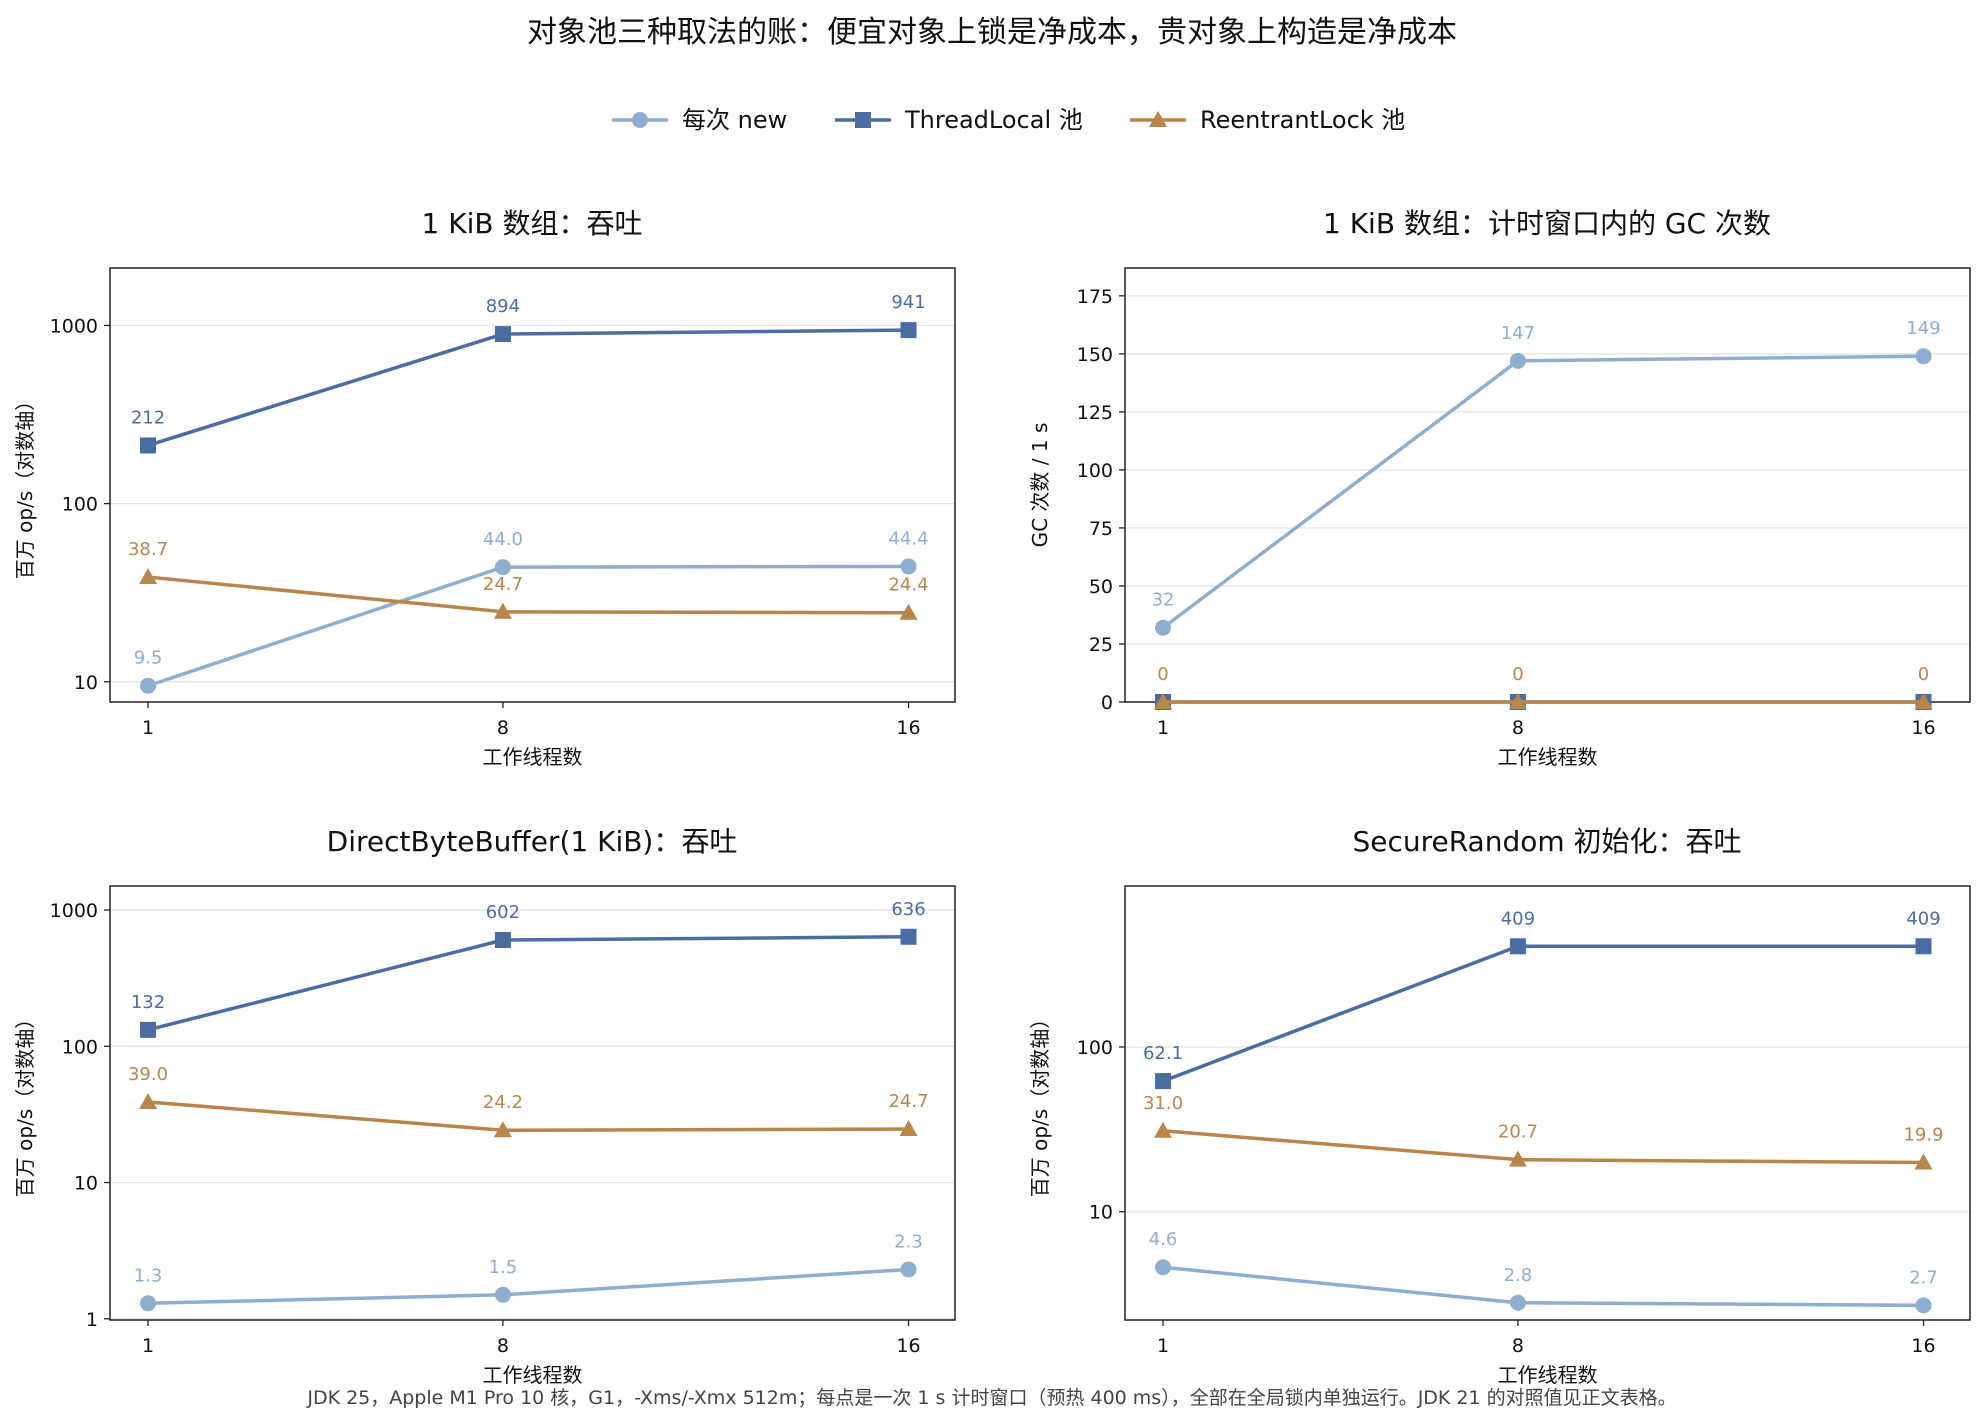 This screenshot has width=1984, height=1422. Describe the element at coordinates (1101, 587) in the screenshot. I see `y-tick-label: 50` at that location.